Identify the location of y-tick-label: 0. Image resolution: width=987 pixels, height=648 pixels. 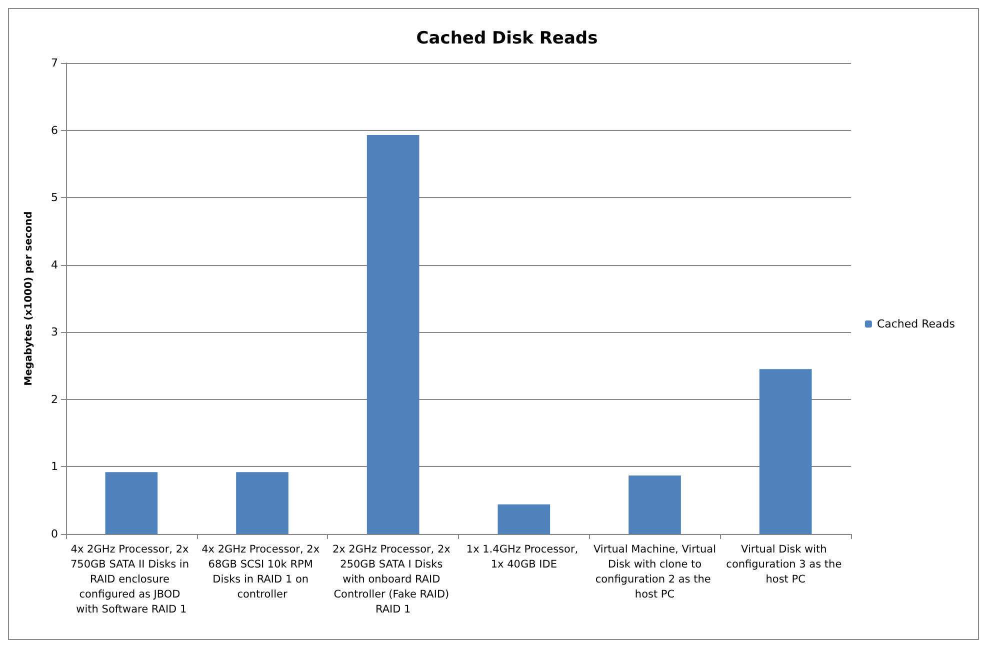
(54, 534).